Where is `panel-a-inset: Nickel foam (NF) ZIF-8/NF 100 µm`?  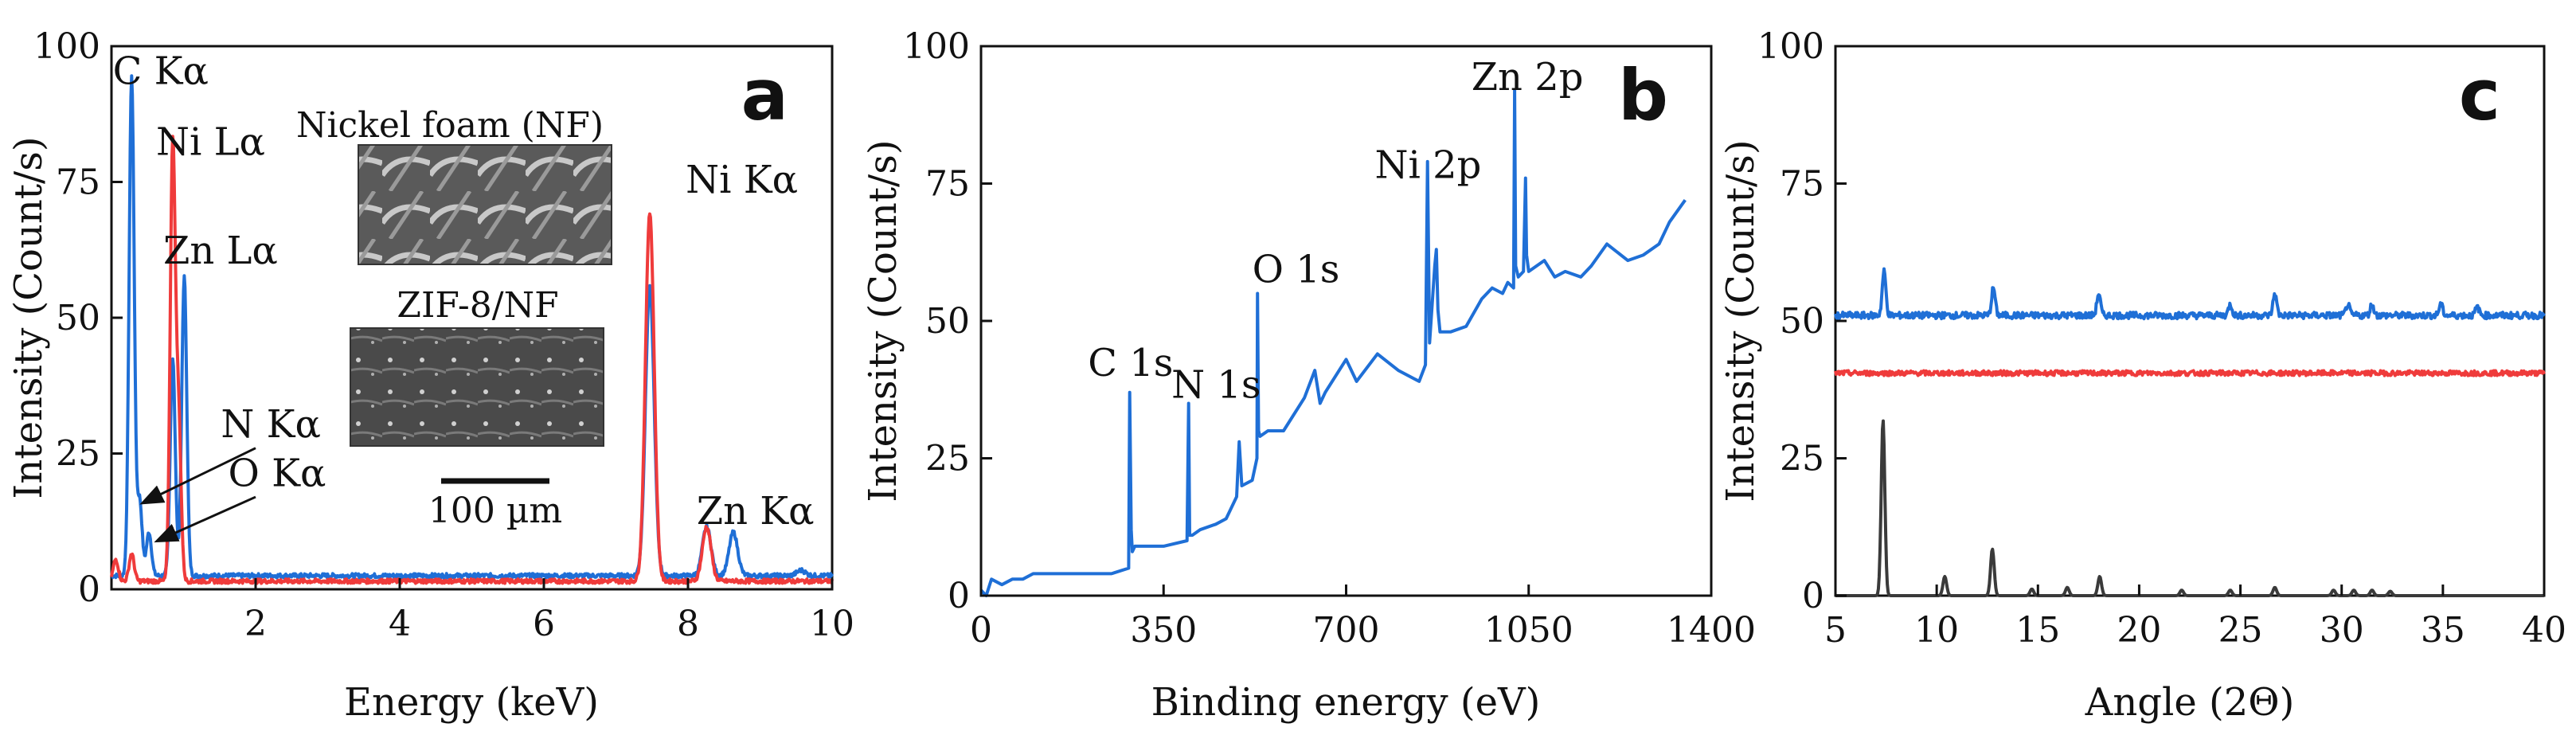 panel-a-inset: Nickel foam (NF) ZIF-8/NF 100 µm is located at coordinates (454, 318).